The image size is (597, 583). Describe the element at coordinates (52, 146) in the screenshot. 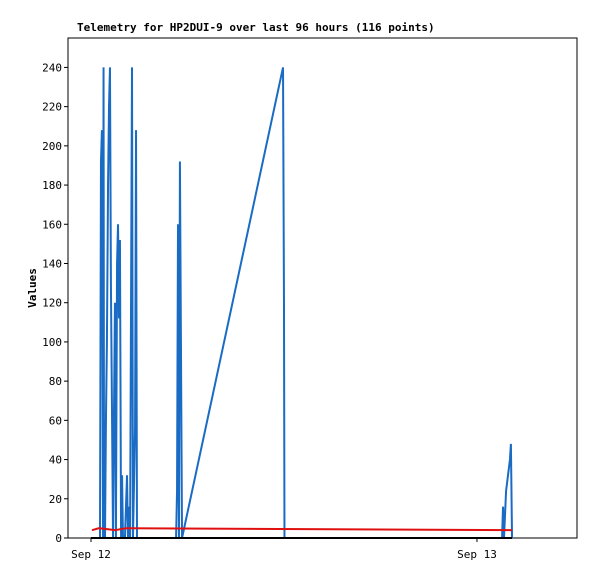

I see `y-tick-label: 200` at that location.